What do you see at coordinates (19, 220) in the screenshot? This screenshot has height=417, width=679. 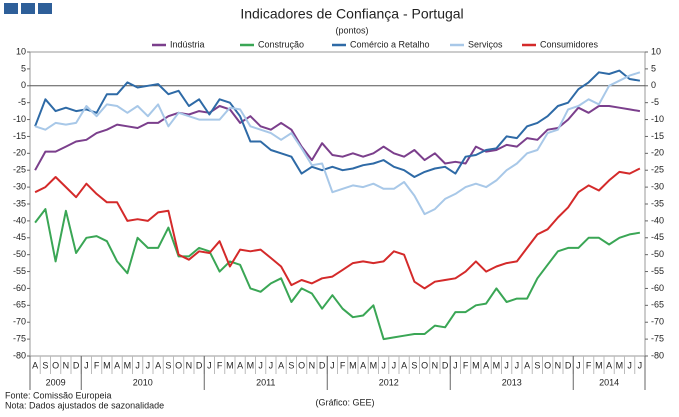 I see `y-tick-label: -40` at bounding box center [19, 220].